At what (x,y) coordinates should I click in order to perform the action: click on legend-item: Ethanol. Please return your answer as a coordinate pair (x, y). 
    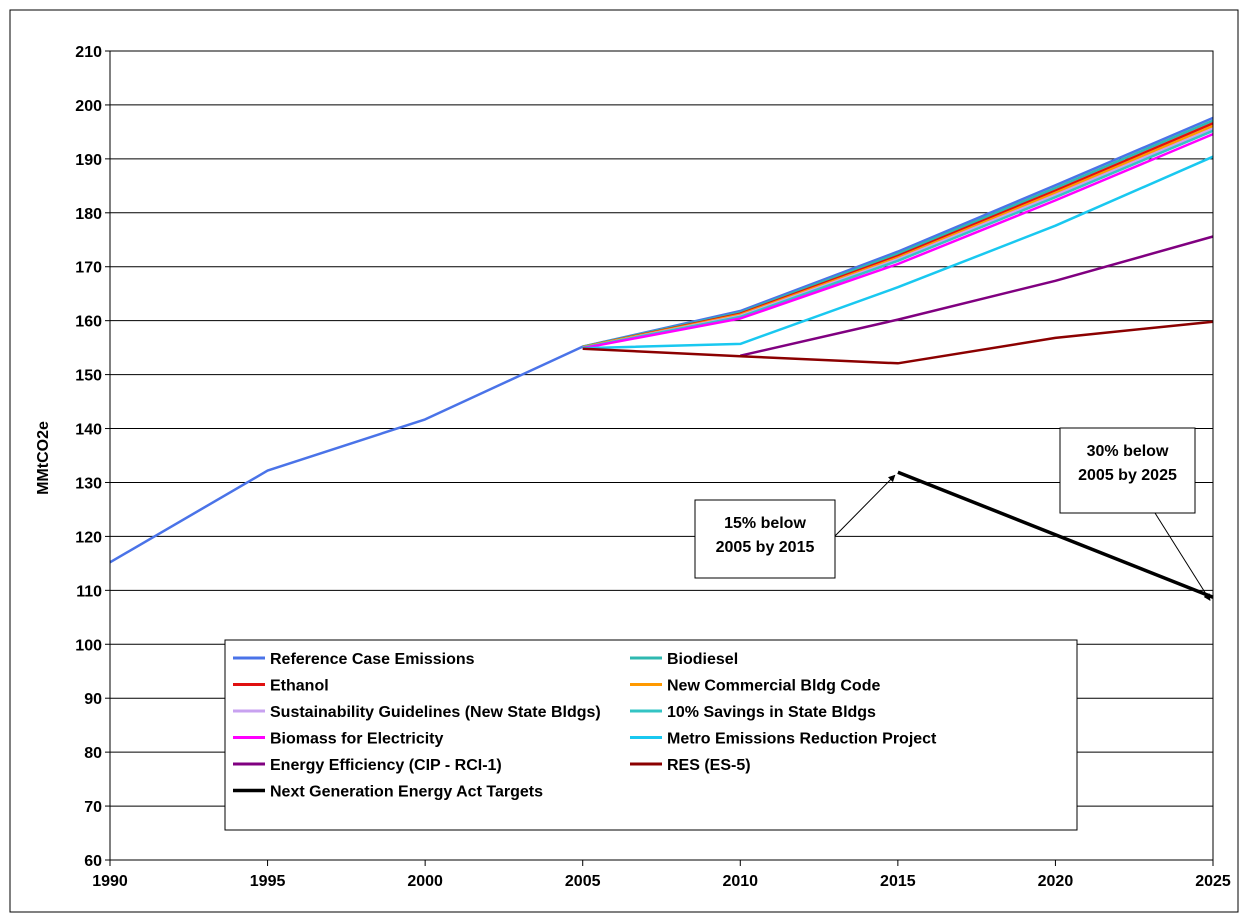
    Looking at the image, I should click on (281, 686).